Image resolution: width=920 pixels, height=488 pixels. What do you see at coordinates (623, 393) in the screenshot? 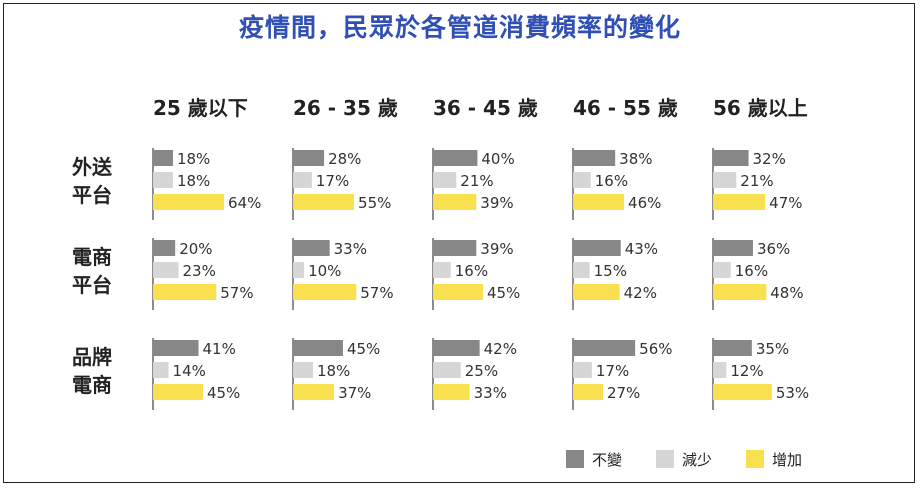
I see `data-label: 27%` at bounding box center [623, 393].